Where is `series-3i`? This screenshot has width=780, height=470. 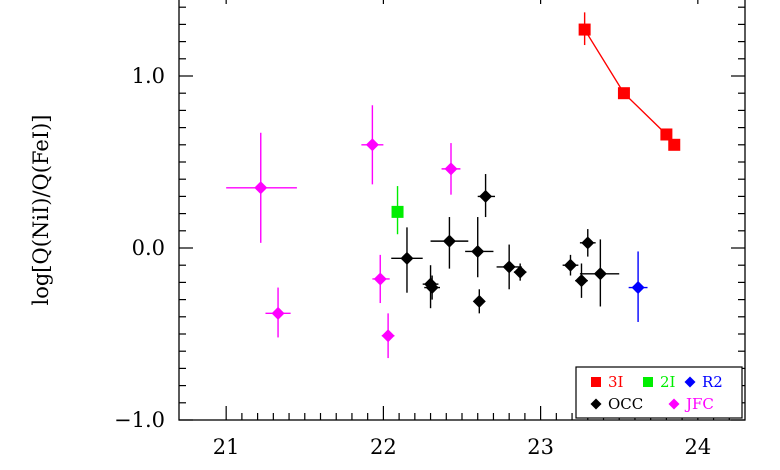
series-3i is located at coordinates (629, 81).